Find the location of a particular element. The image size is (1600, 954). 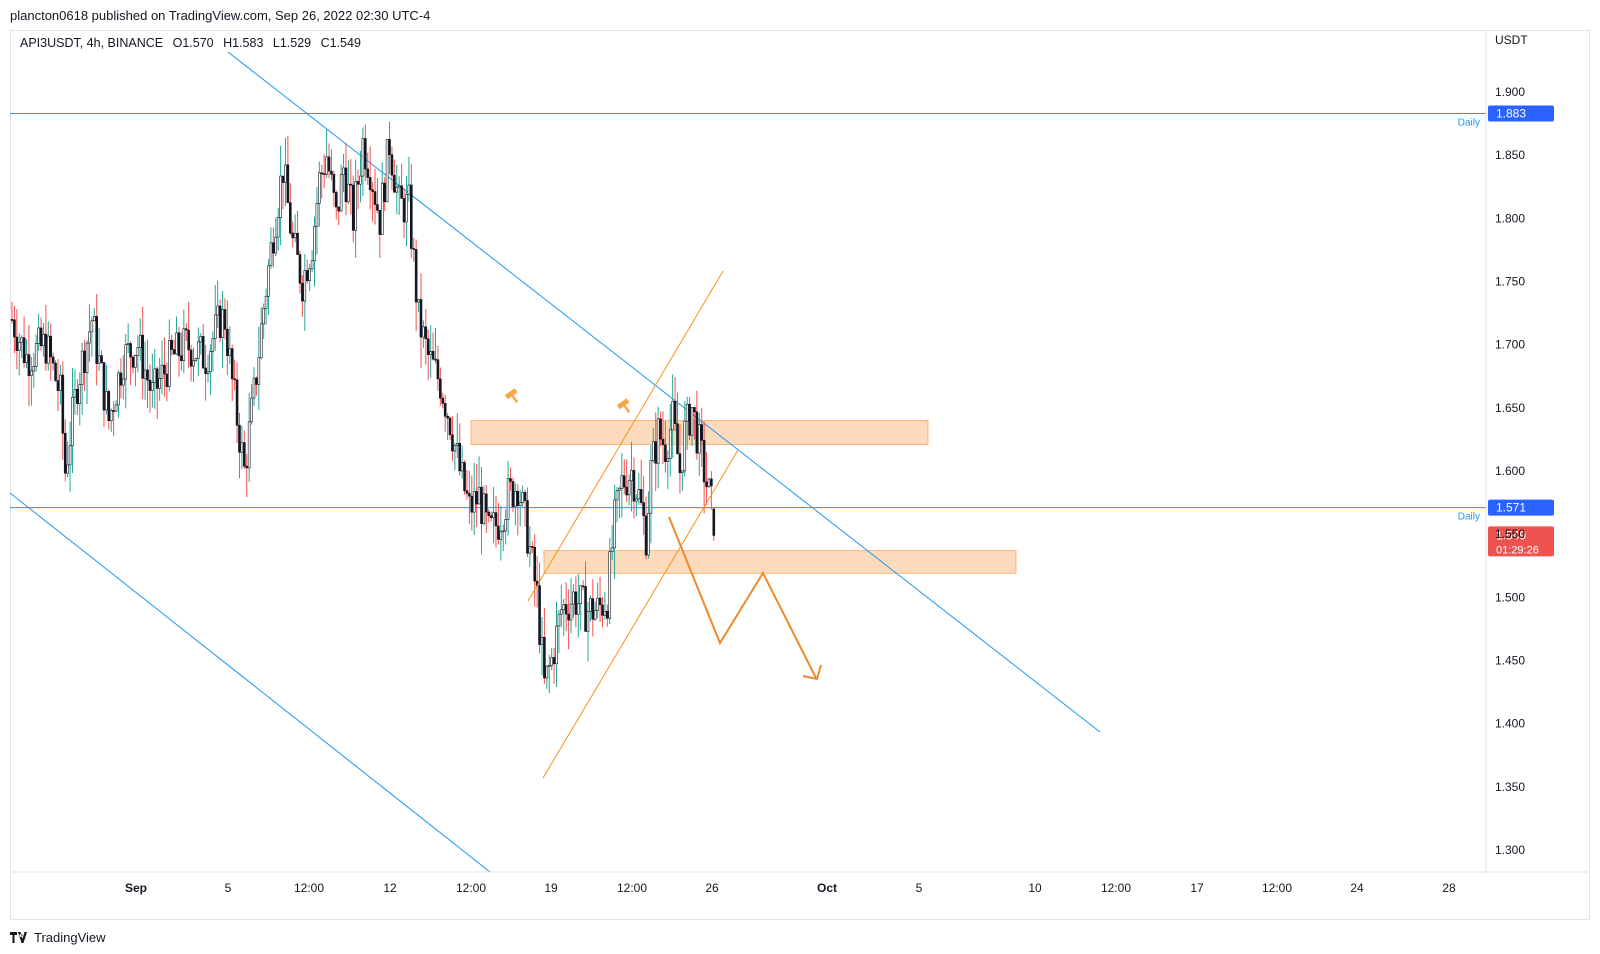

symbol-label: API3USDT, 4h, BINANCE is located at coordinates (92, 43).